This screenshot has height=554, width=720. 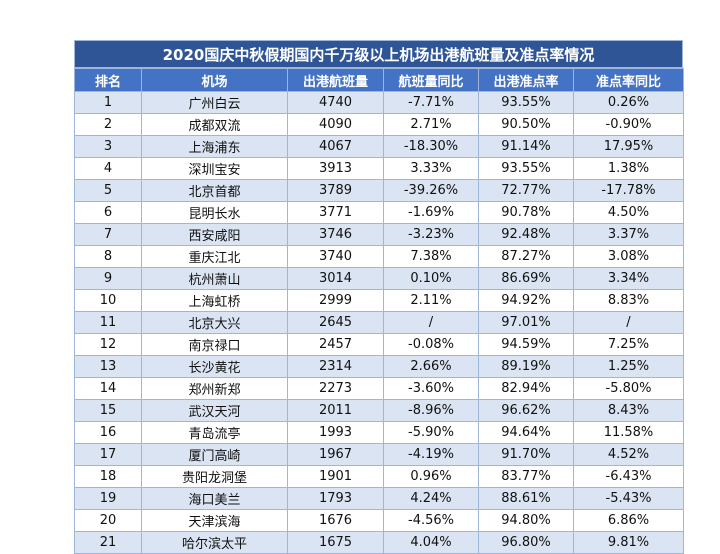 What do you see at coordinates (335, 366) in the screenshot?
I see `cell-departures: 2314` at bounding box center [335, 366].